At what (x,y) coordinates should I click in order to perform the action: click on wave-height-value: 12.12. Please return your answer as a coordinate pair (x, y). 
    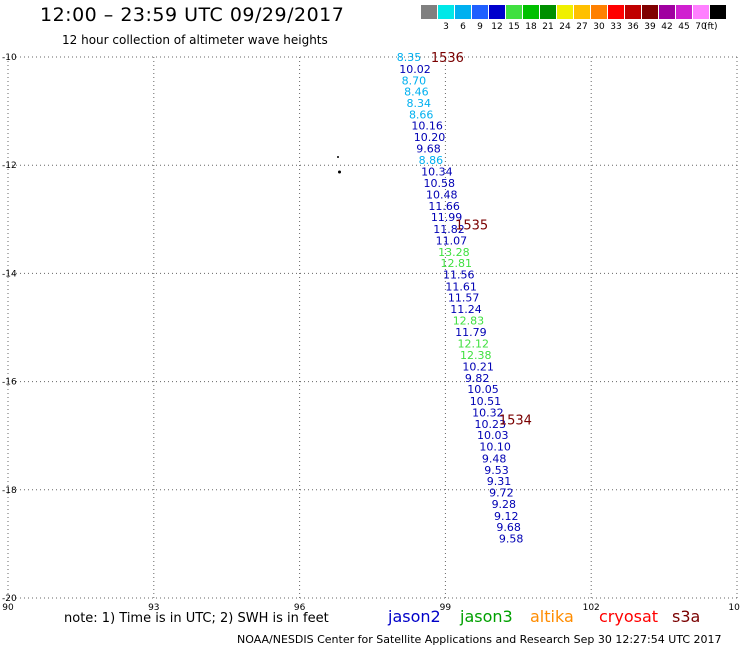
    Looking at the image, I should click on (474, 344).